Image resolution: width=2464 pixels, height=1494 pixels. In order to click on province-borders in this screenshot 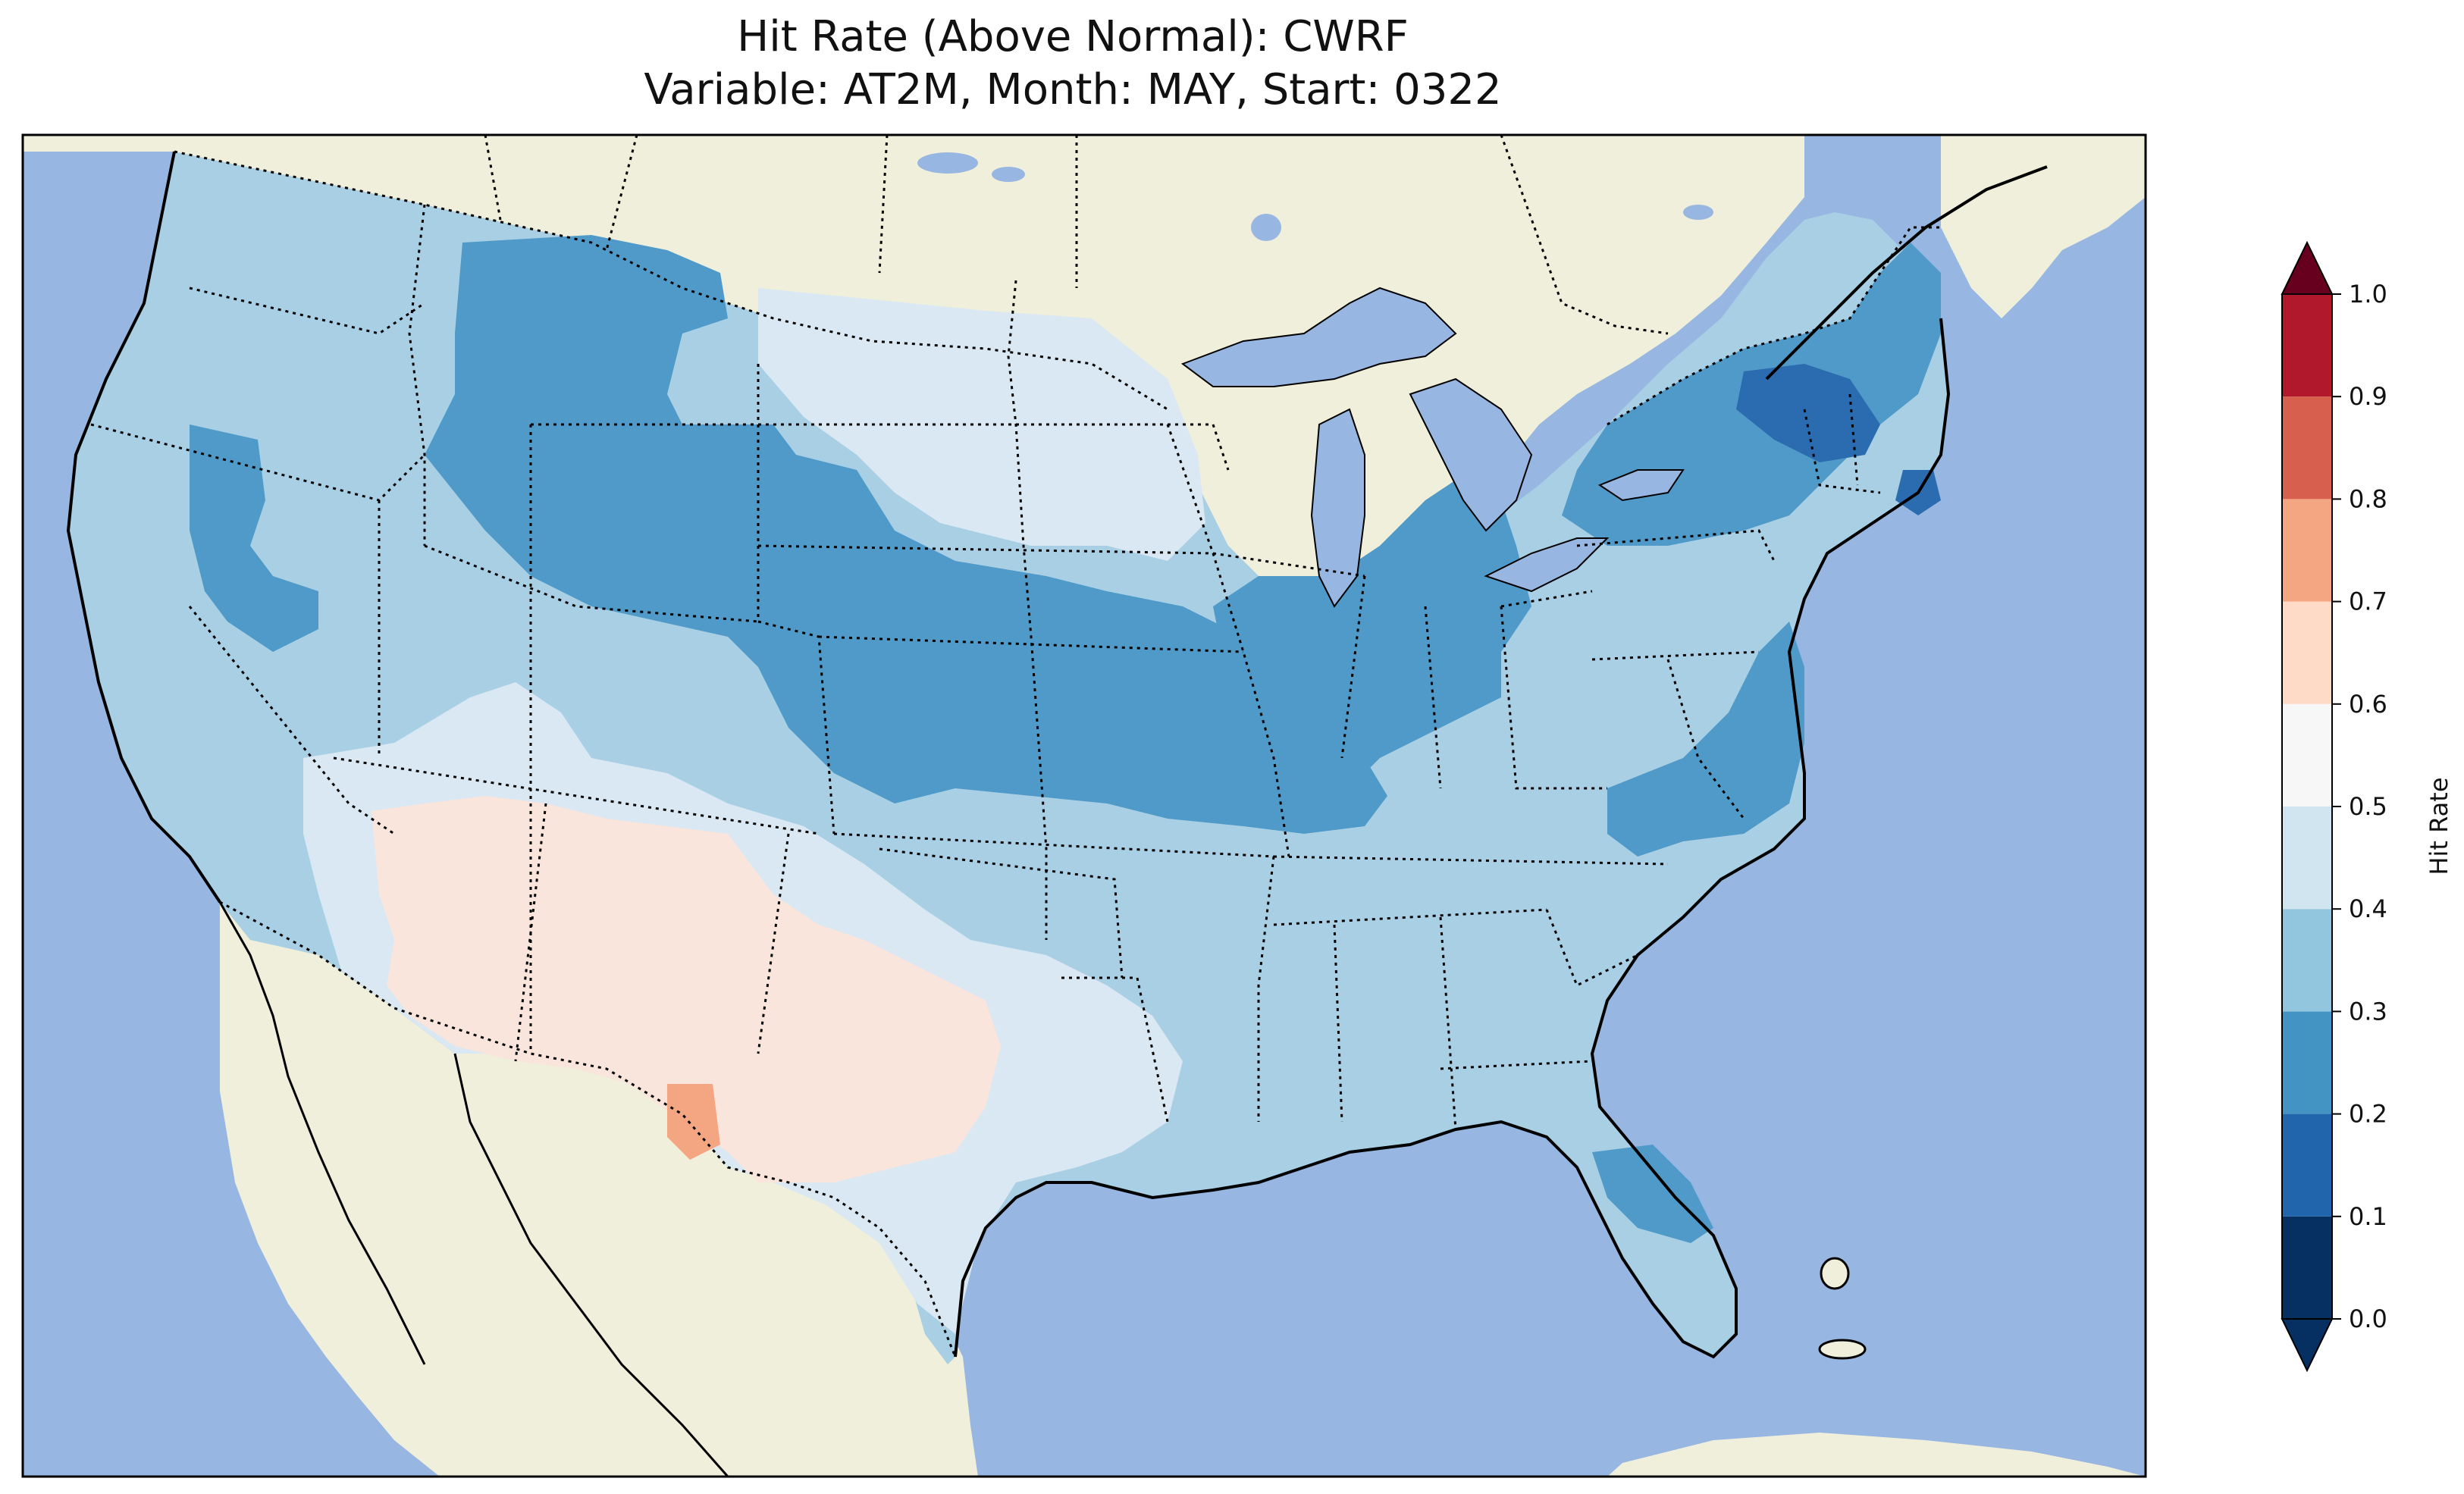, I will do `click(1076, 235)`.